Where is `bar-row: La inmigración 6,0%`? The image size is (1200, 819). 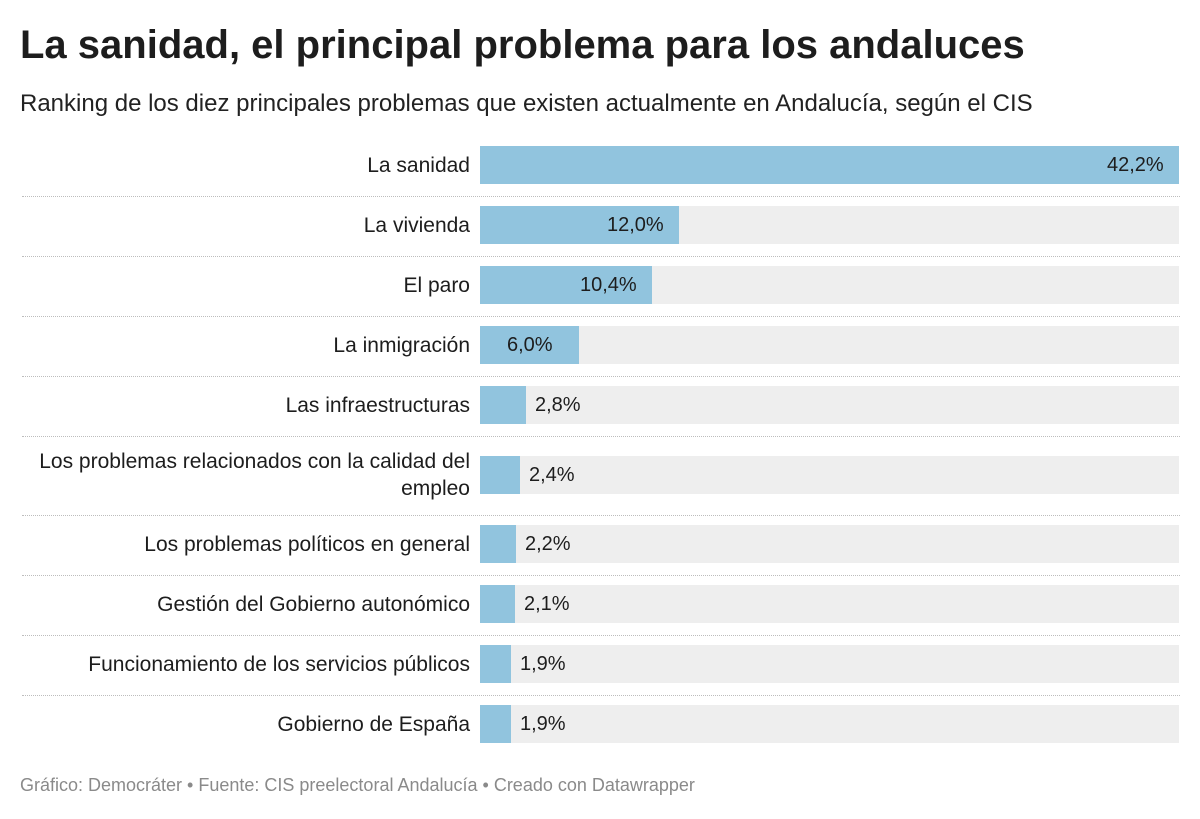 bar-row: La inmigración 6,0% is located at coordinates (600, 347).